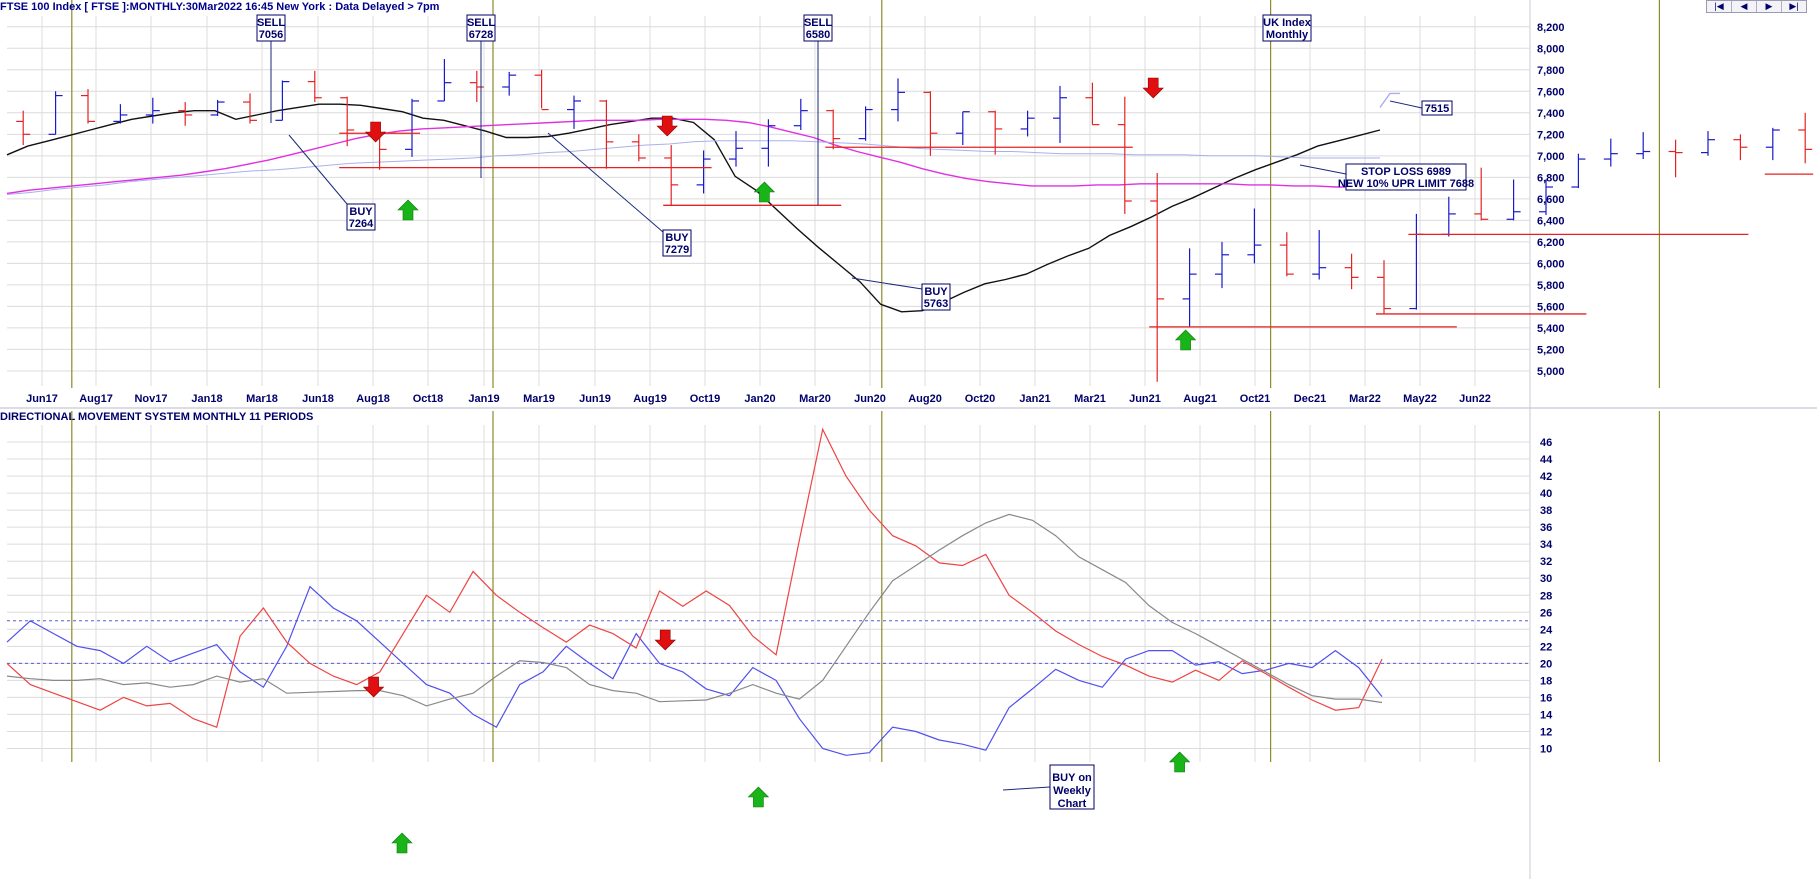 This screenshot has width=1817, height=879. What do you see at coordinates (1794, 6) in the screenshot?
I see `nav-last-button: ▶|` at bounding box center [1794, 6].